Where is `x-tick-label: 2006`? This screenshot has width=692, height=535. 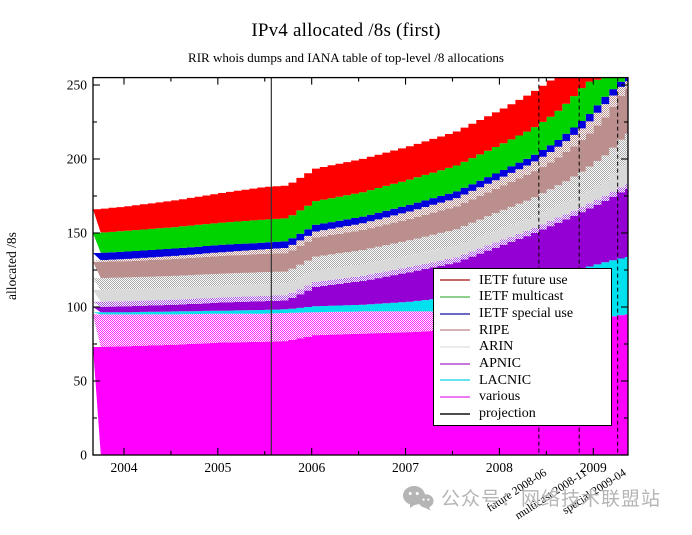 x-tick-label: 2006 is located at coordinates (311, 467).